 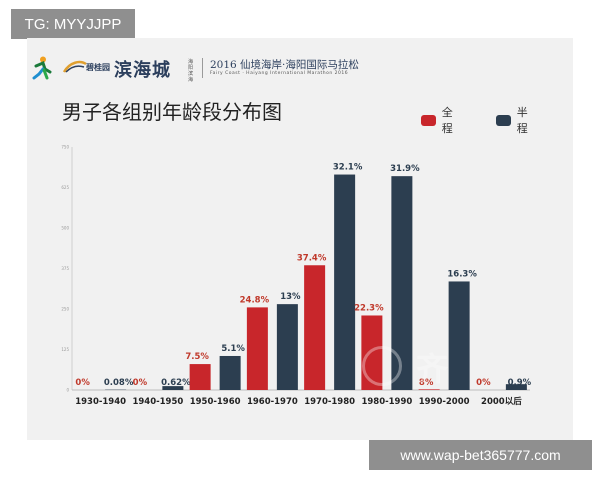 I want to click on data-label-full: 22.3%, so click(x=369, y=308).